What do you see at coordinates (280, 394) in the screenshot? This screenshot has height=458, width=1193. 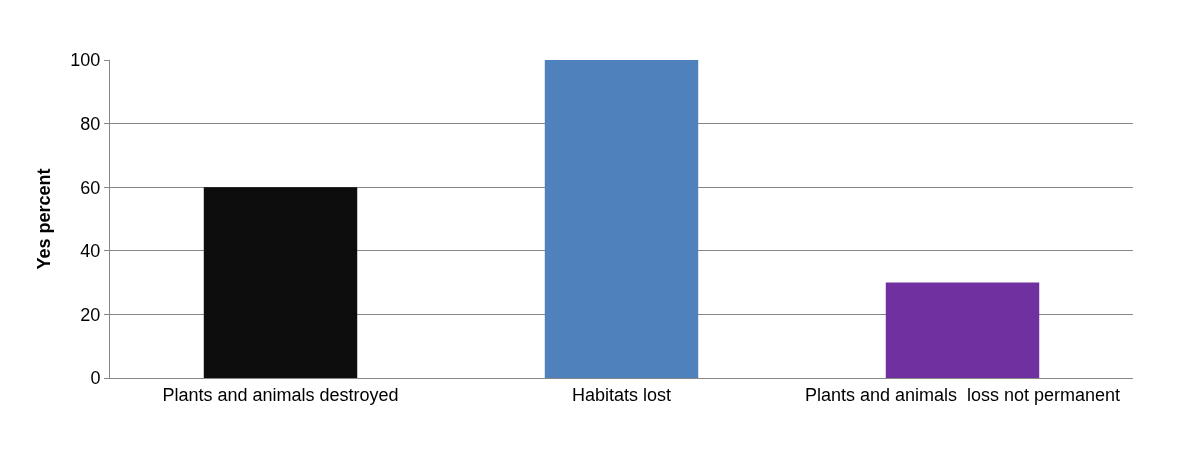 I see `x-tick-label: Plants and animals destroyed` at bounding box center [280, 394].